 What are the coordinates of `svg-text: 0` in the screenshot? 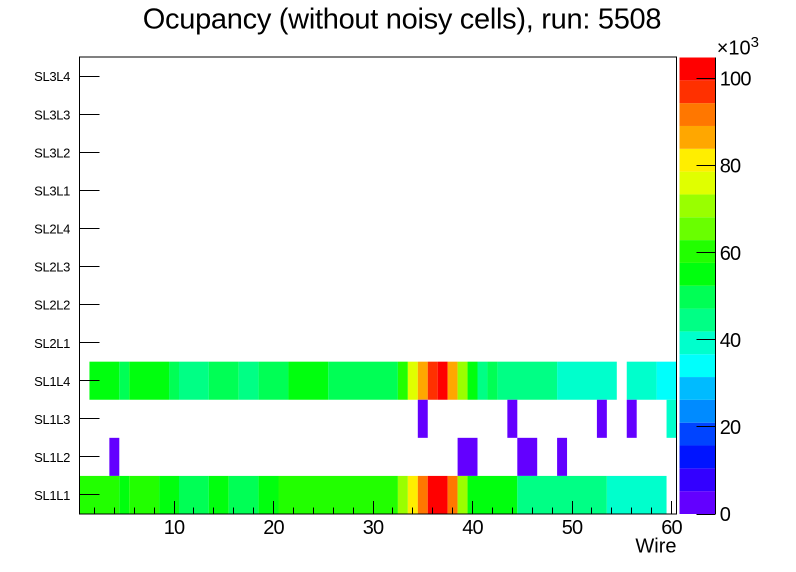 It's located at (725, 515).